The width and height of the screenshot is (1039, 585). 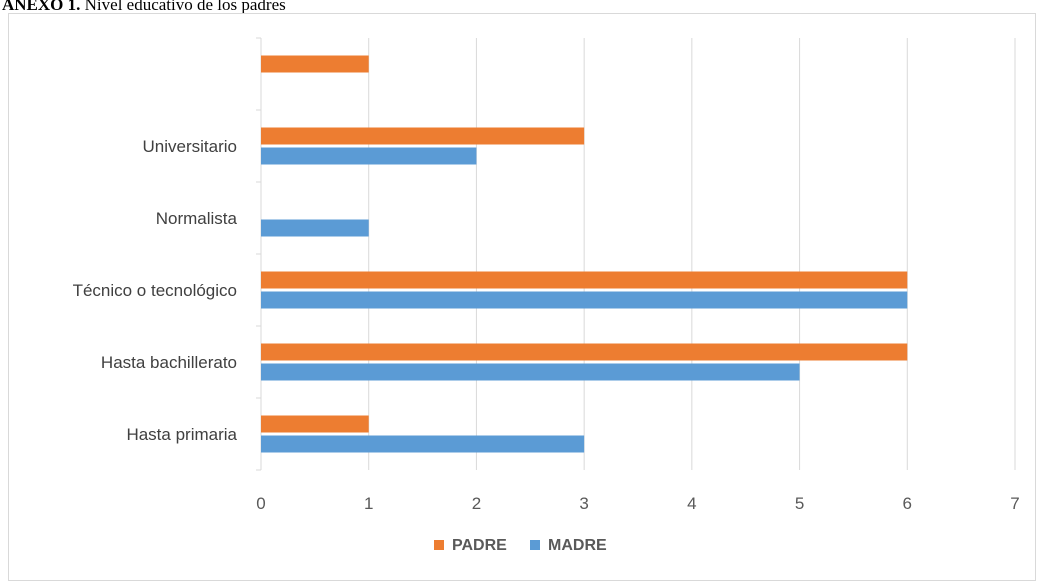 What do you see at coordinates (181, 434) in the screenshot?
I see `category-label: Hasta primaria` at bounding box center [181, 434].